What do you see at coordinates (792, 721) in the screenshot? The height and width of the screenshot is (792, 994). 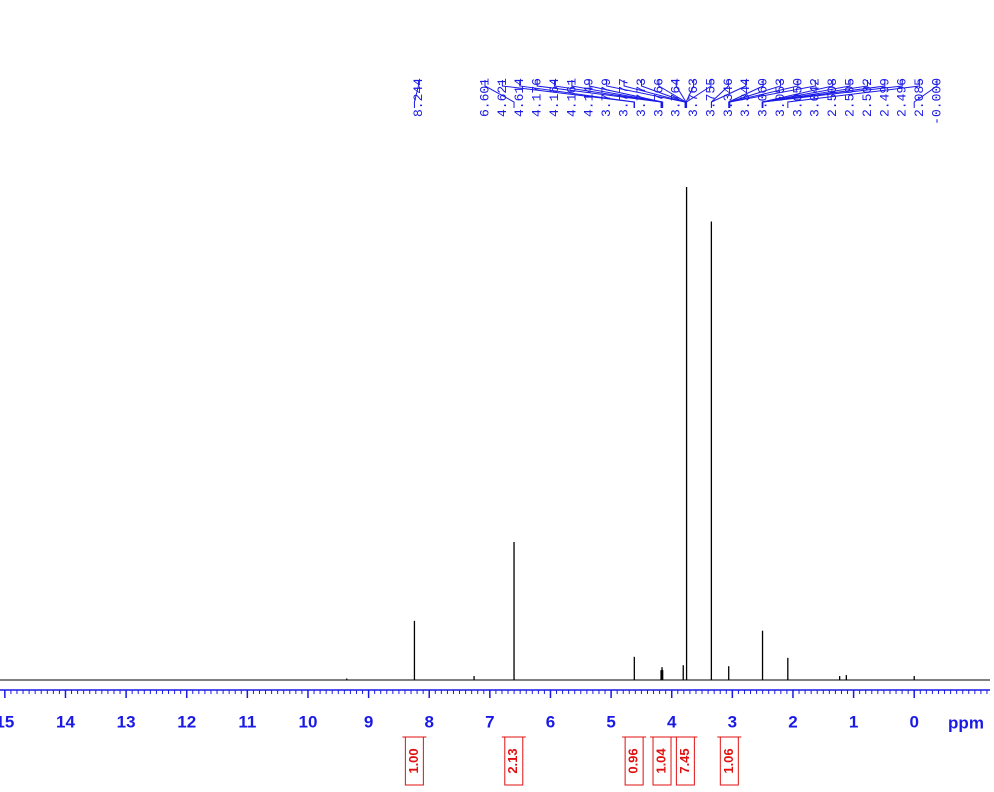 I see `x-tick-label: 2` at bounding box center [792, 721].